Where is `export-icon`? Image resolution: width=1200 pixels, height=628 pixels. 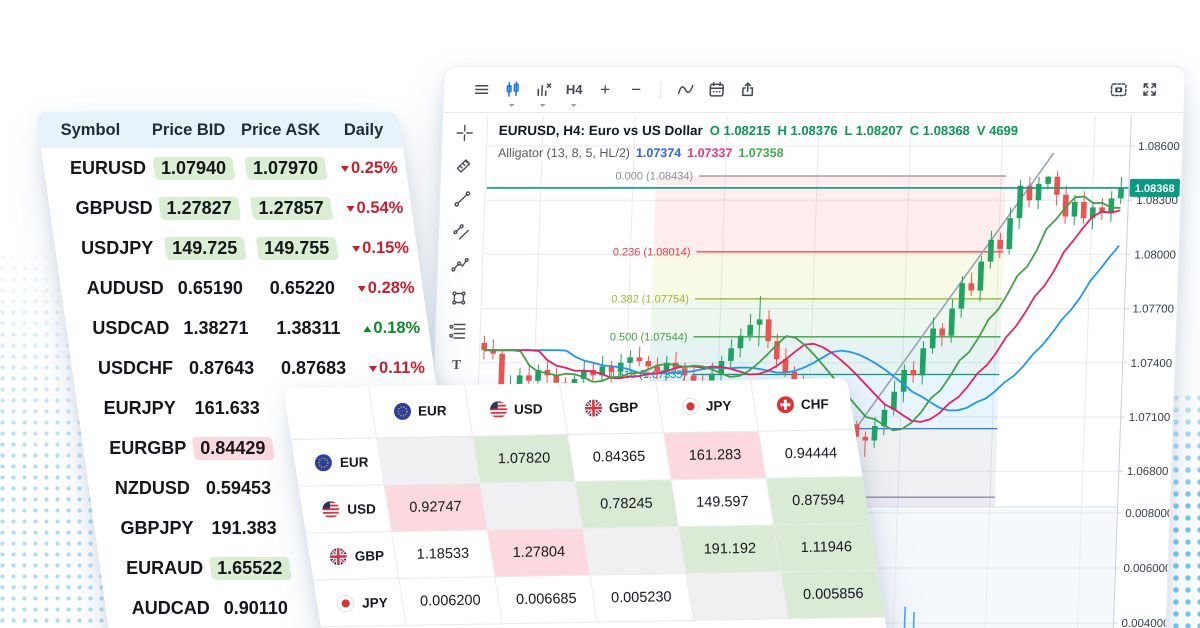 export-icon is located at coordinates (747, 90).